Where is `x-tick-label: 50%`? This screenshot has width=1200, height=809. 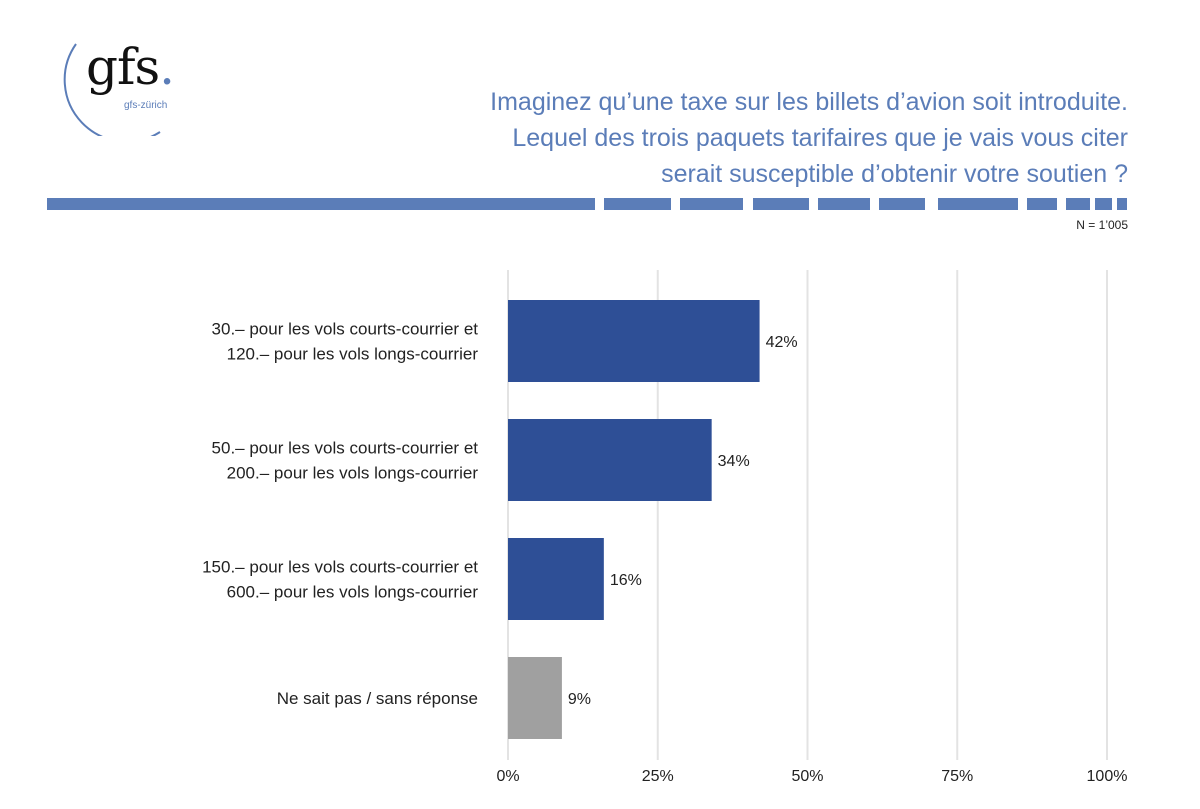 x-tick-label: 50% is located at coordinates (807, 776).